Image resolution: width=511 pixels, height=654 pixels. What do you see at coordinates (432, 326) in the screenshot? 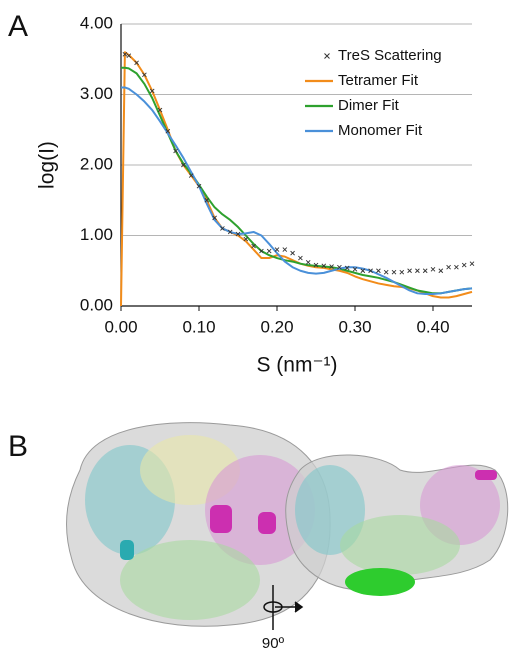
I see `x-tick-label: 0.40` at bounding box center [432, 326].